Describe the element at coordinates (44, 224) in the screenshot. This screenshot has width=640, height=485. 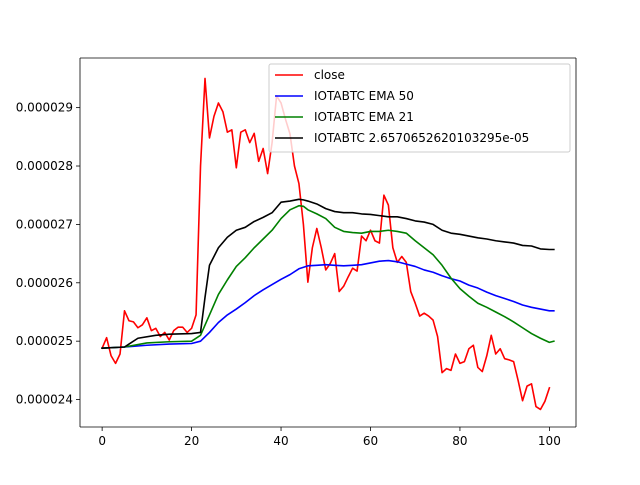
I see `y-tick-label: 0.000027` at that location.